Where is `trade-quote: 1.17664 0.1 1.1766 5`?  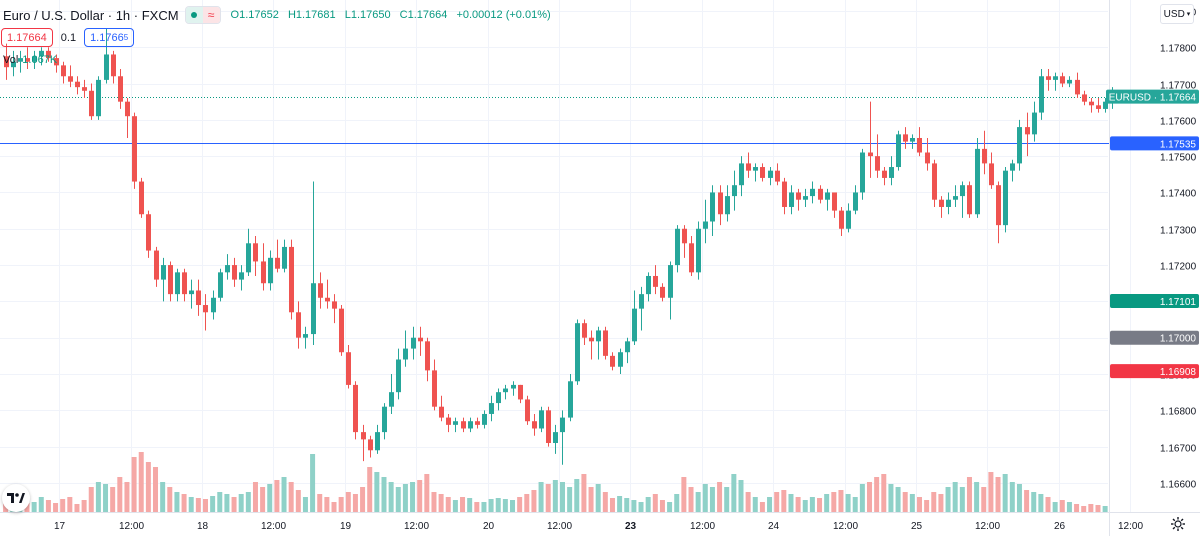 trade-quote: 1.17664 0.1 1.1766 5 is located at coordinates (68, 37).